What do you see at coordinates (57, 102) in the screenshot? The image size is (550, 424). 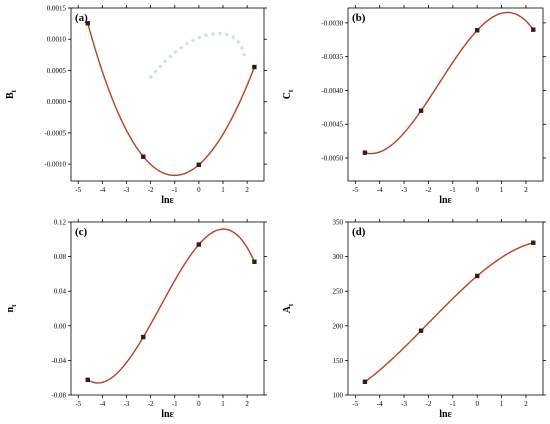 I see `y-tick-label: 0.0000` at bounding box center [57, 102].